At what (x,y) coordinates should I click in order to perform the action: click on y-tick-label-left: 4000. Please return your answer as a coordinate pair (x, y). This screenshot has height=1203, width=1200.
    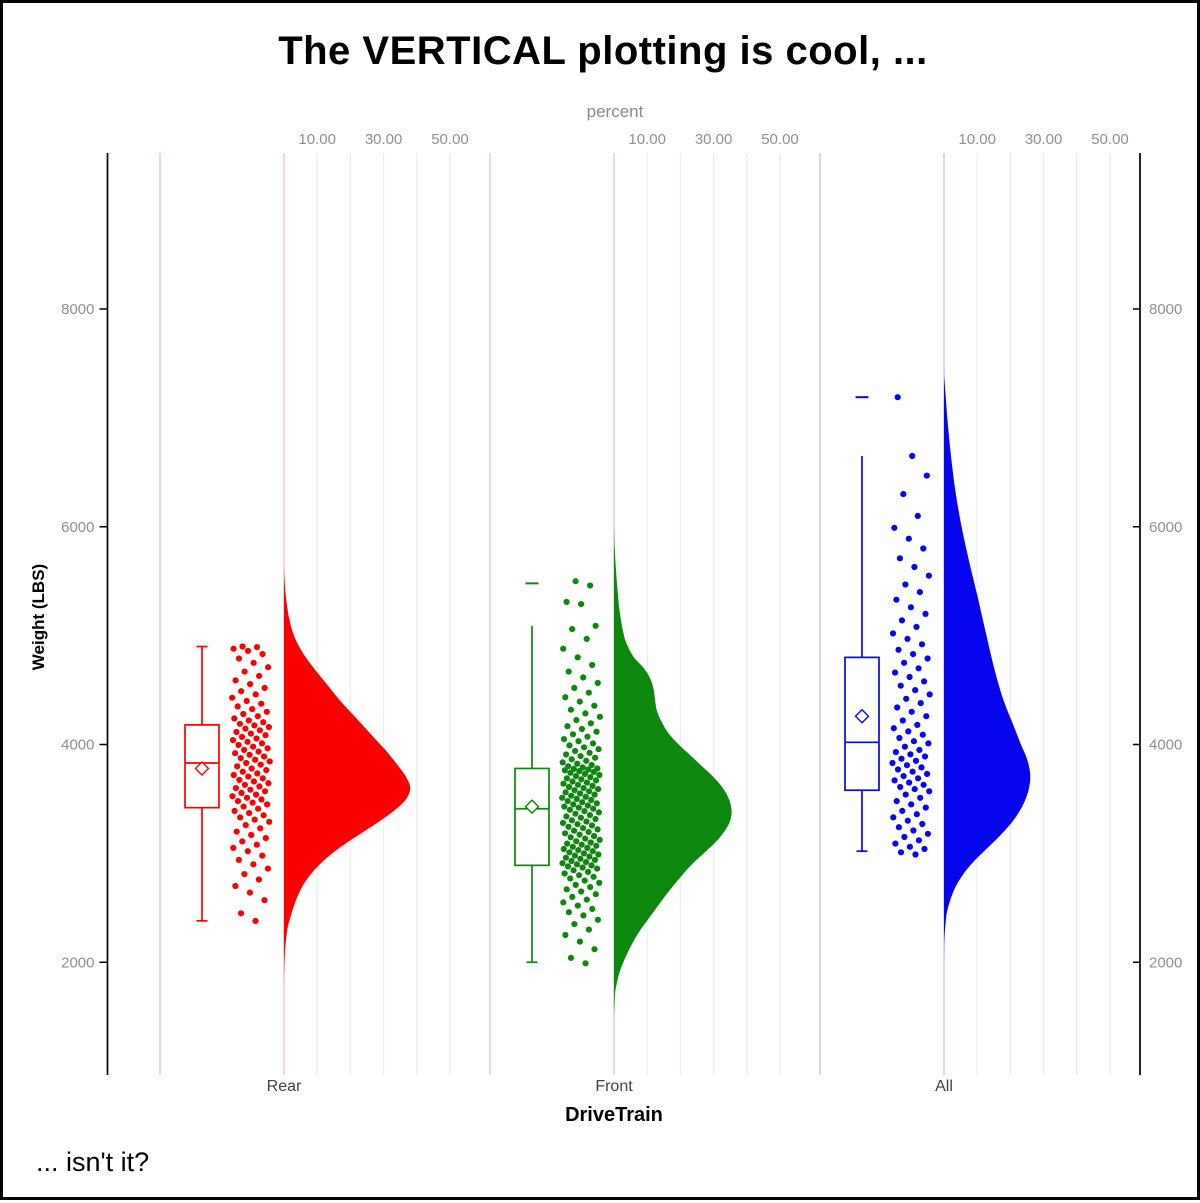
    Looking at the image, I should click on (77, 745).